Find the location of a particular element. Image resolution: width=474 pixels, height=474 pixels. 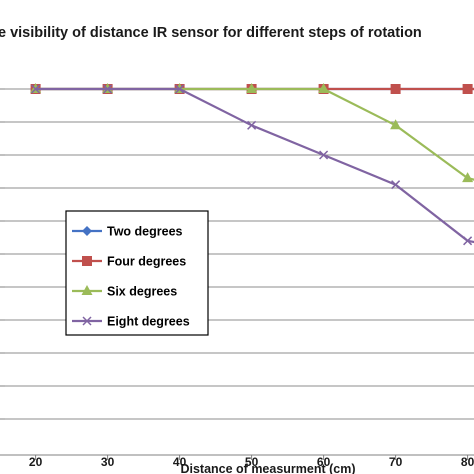

legend-label-four-degrees: Four degrees is located at coordinates (146, 262).